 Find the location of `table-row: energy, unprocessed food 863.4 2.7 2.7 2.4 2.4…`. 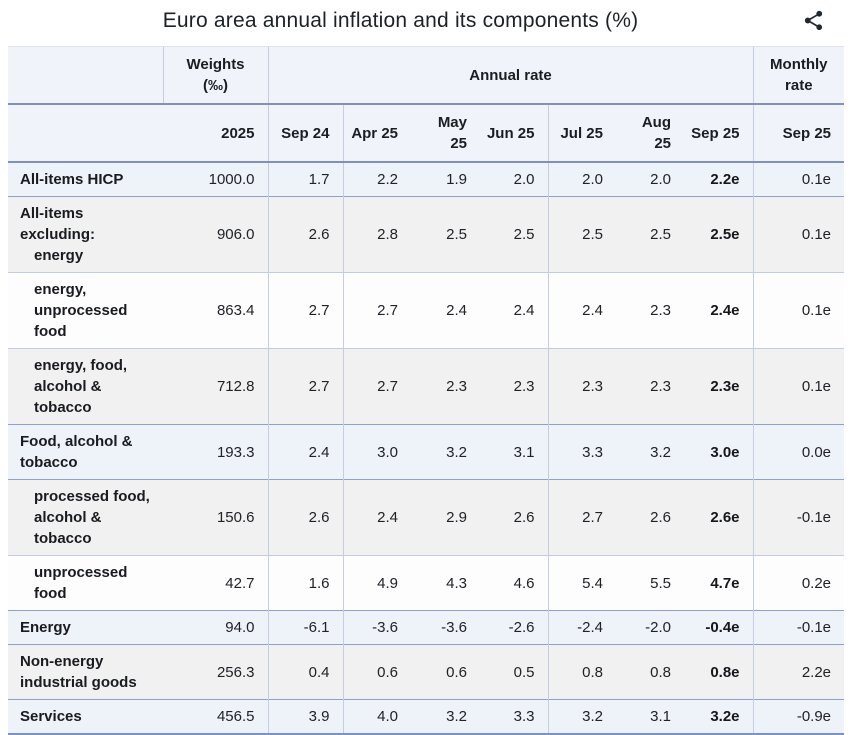

table-row: energy, unprocessed food 863.4 2.7 2.7 2.4 2.4… is located at coordinates (426, 310).